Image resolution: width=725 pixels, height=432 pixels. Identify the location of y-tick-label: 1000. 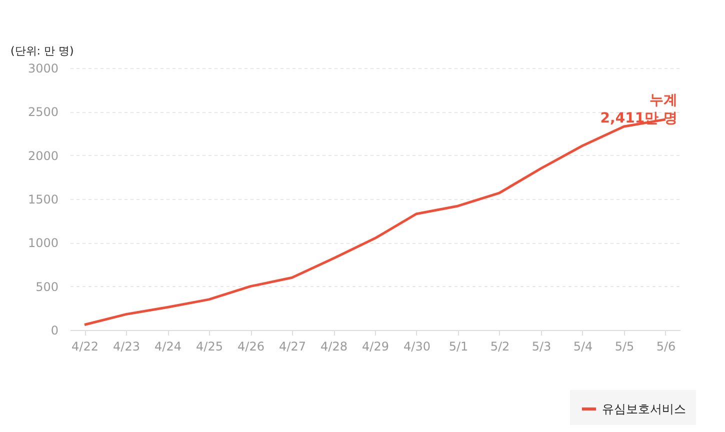
(43, 243).